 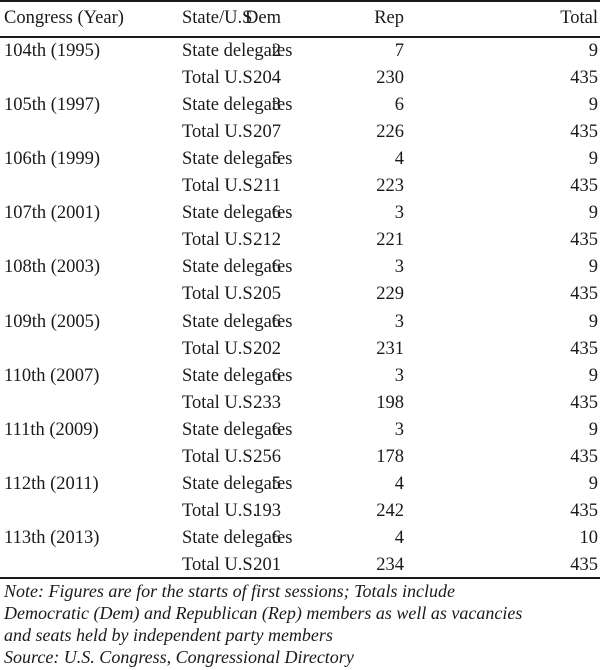 What do you see at coordinates (300, 37) in the screenshot?
I see `header-rule` at bounding box center [300, 37].